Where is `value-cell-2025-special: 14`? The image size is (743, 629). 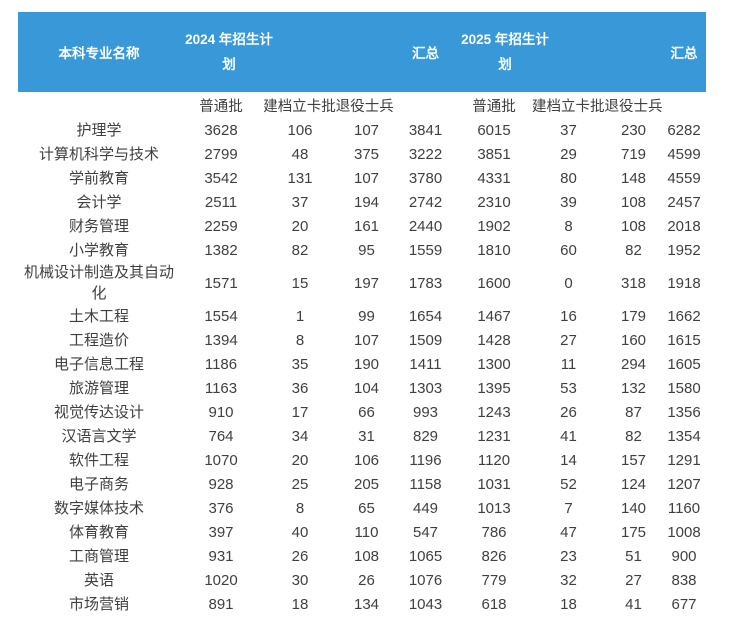 value-cell-2025-special: 14 is located at coordinates (568, 460).